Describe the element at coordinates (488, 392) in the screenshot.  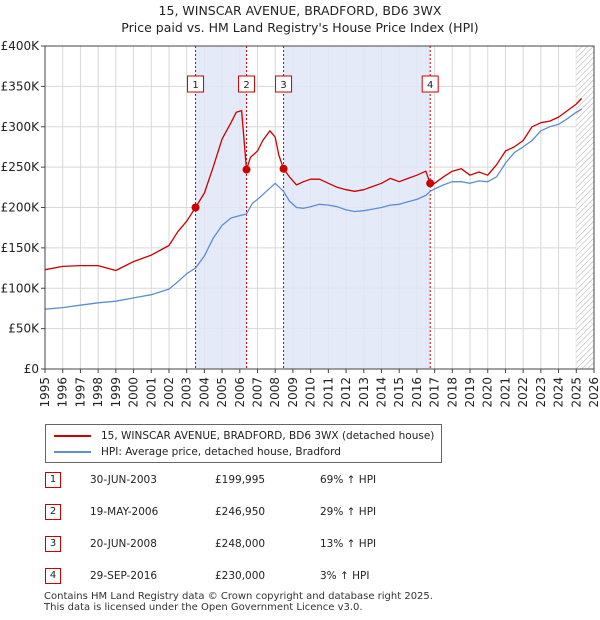
I see `x-tick-label: 2020` at that location.